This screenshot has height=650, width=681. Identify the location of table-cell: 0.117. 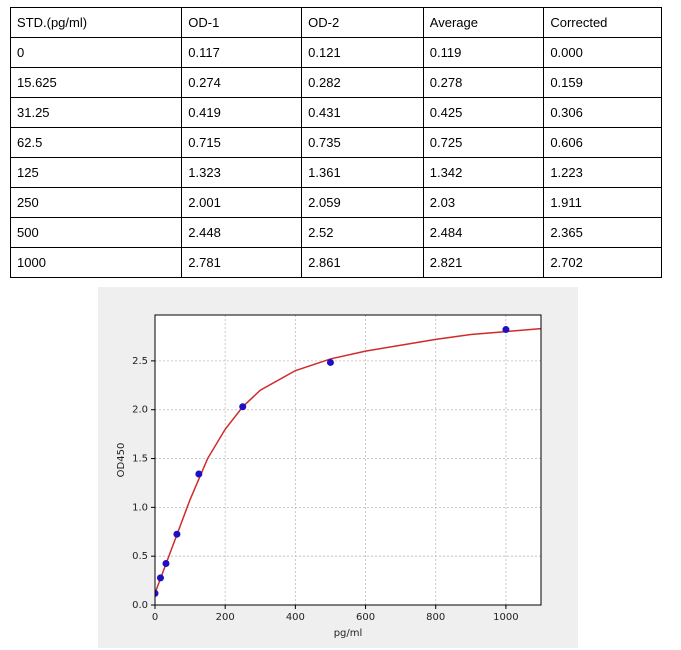
(242, 52).